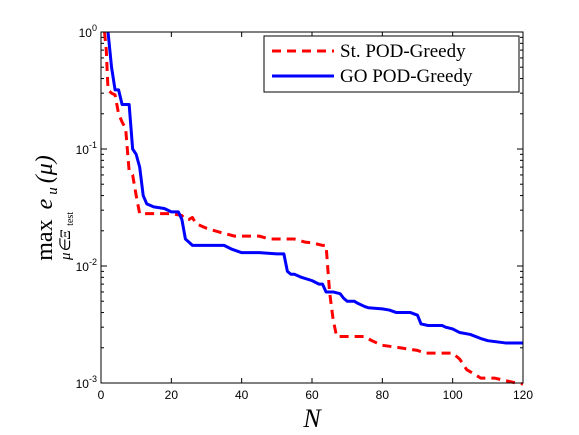 Image resolution: width=579 pixels, height=435 pixels. Describe the element at coordinates (312, 395) in the screenshot. I see `x-tick-label: 60` at that location.